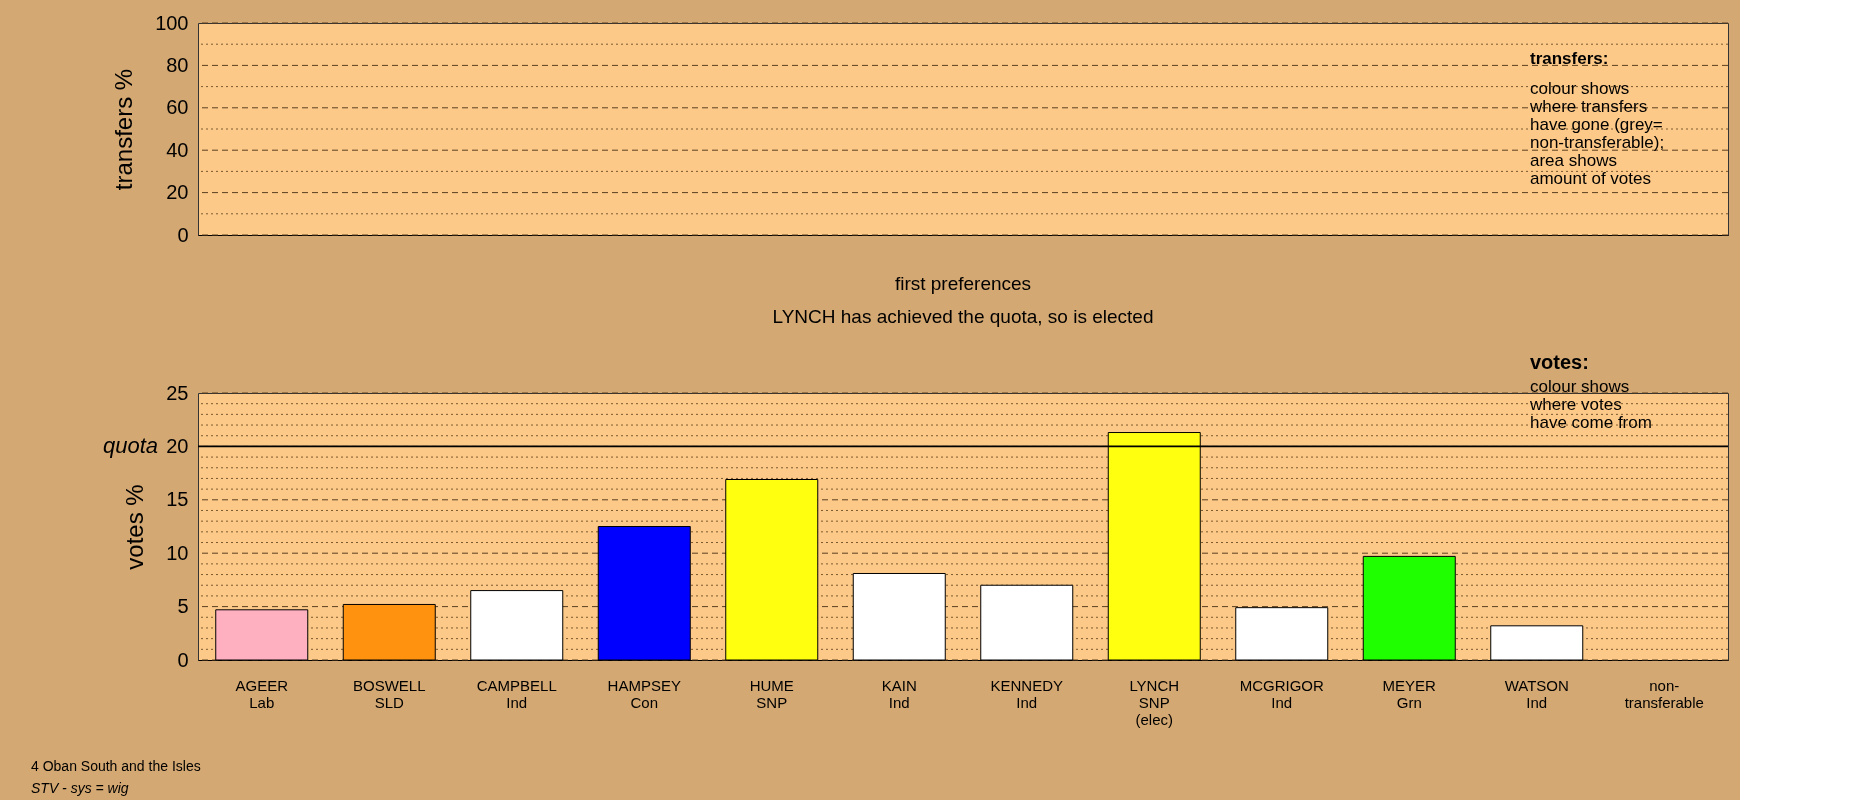 Image resolution: width=1860 pixels, height=800 pixels. What do you see at coordinates (177, 149) in the screenshot?
I see `y-tick-label: 40` at bounding box center [177, 149].